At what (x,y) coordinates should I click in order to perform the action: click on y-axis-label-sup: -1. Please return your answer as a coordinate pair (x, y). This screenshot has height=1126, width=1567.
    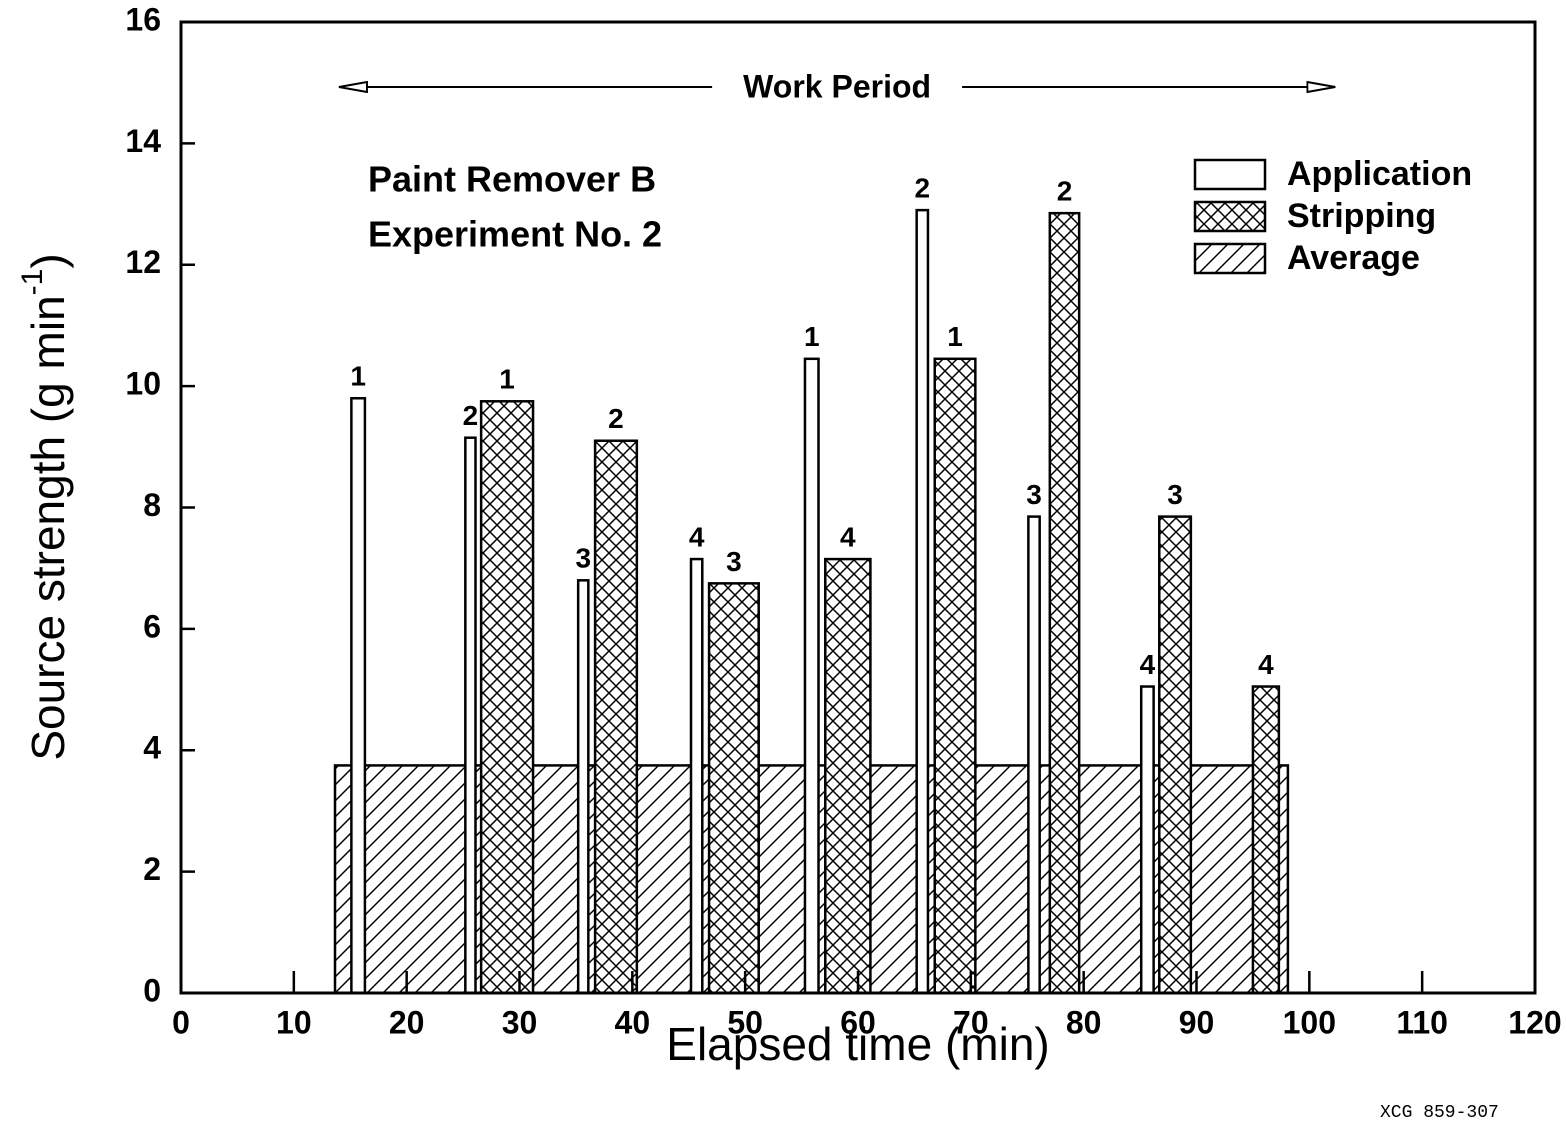
    Looking at the image, I should click on (32, 282).